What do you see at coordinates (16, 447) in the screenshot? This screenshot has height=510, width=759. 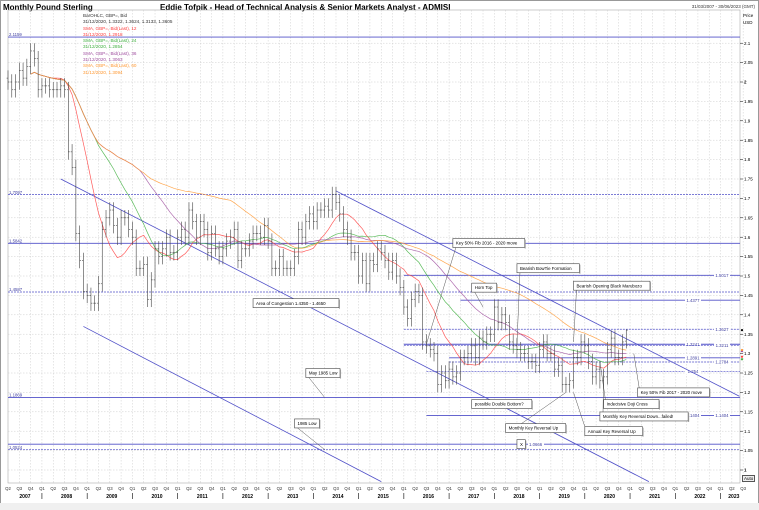 I see `level-label: 1.0524` at bounding box center [16, 447].